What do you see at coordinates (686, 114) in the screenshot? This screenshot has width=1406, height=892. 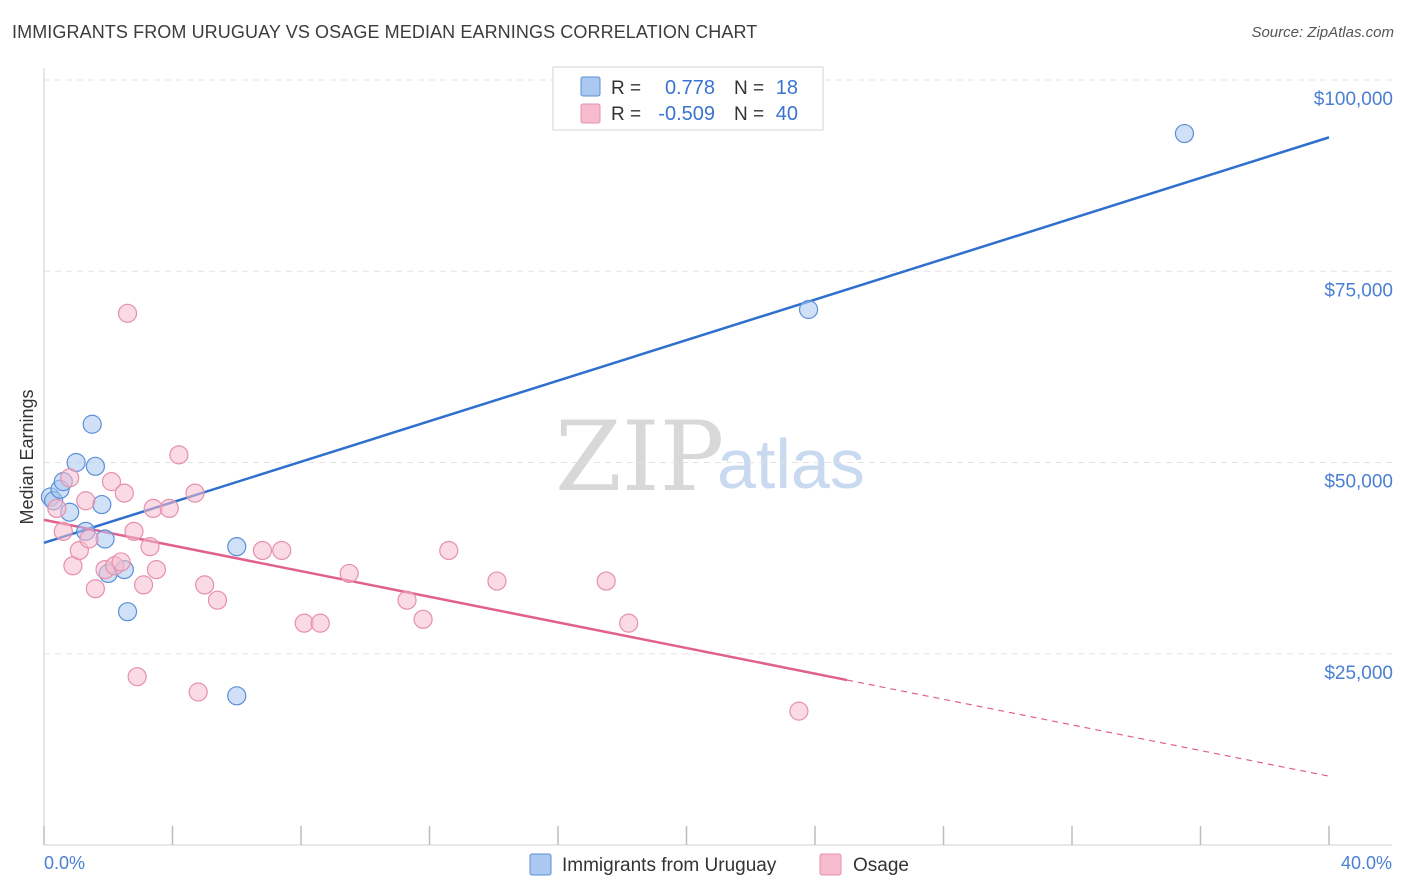 I see `legend-r-value-osage: -0.509` at bounding box center [686, 114].